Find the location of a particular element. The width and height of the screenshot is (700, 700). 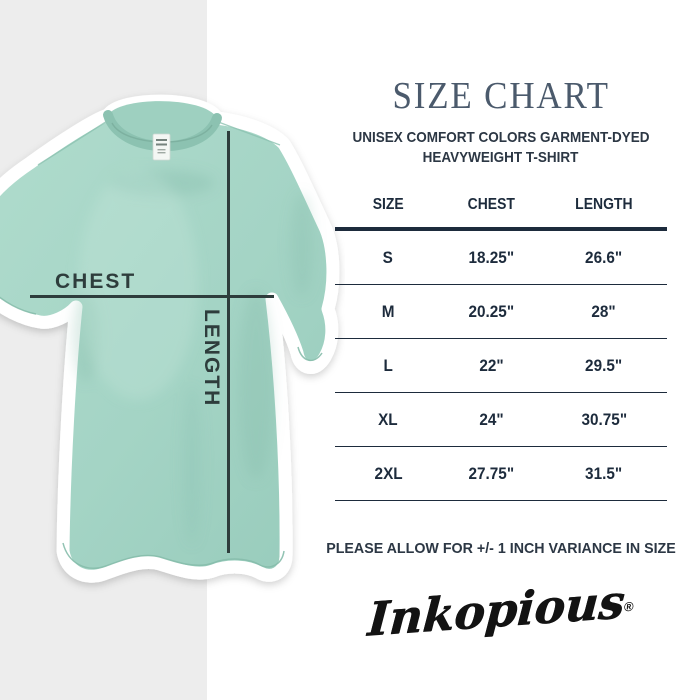

chest-measure-label: CHEST is located at coordinates (96, 281).